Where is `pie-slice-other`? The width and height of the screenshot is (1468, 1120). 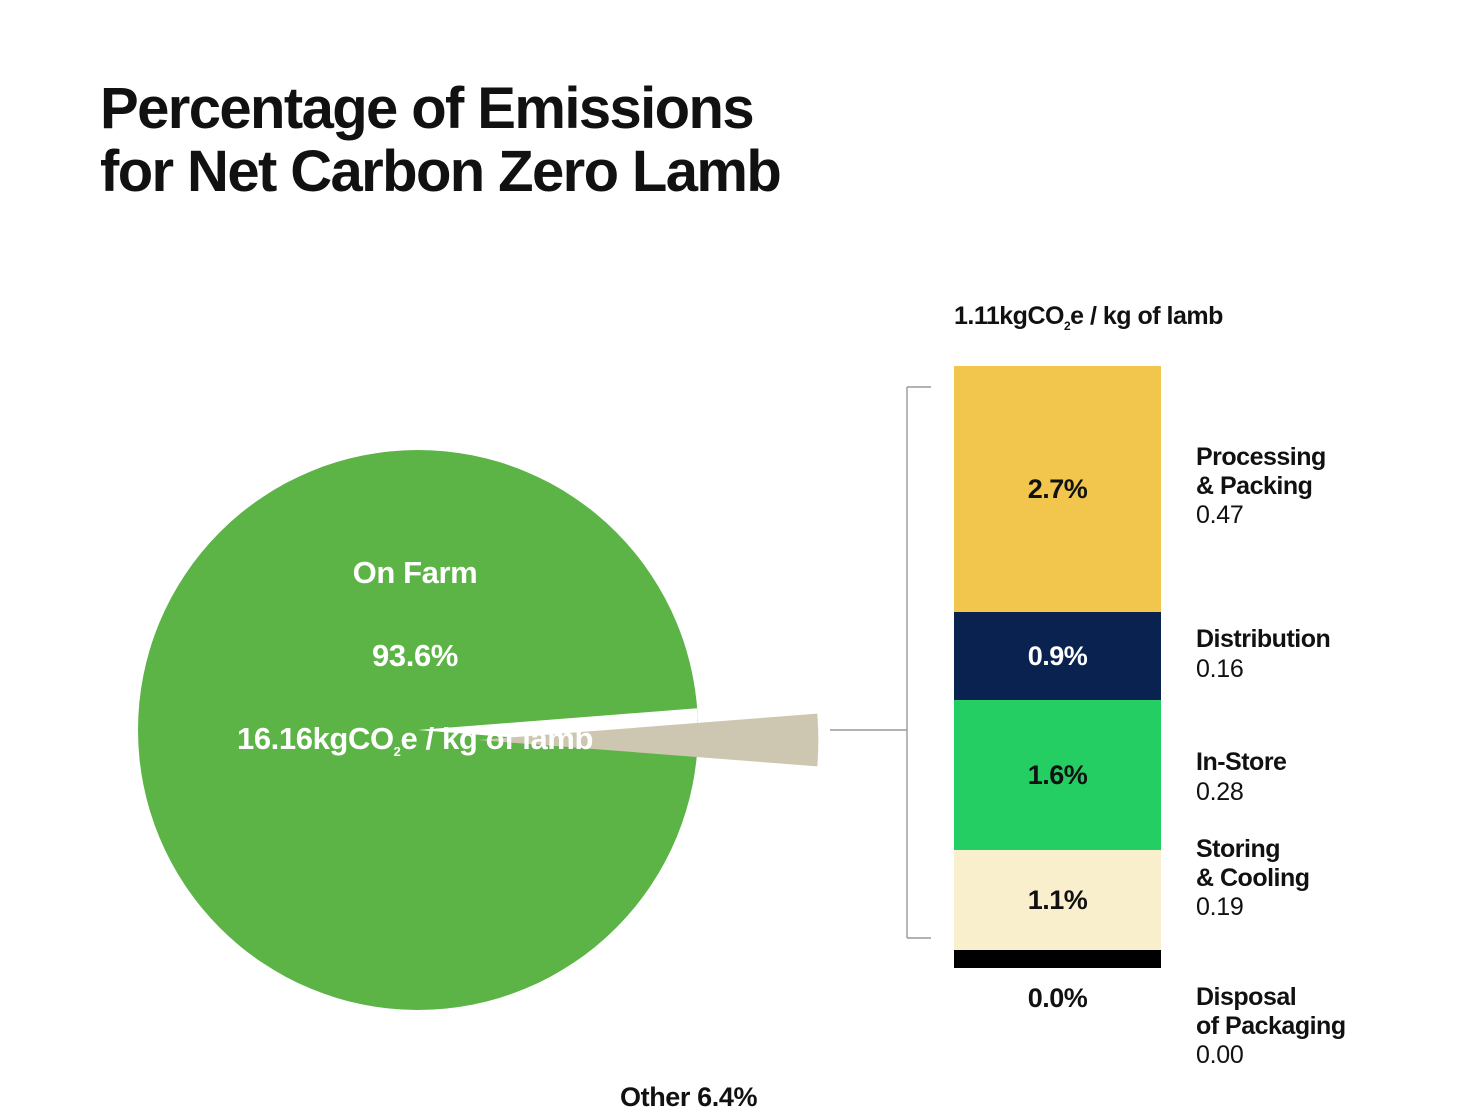
pie-slice-other is located at coordinates (648, 740).